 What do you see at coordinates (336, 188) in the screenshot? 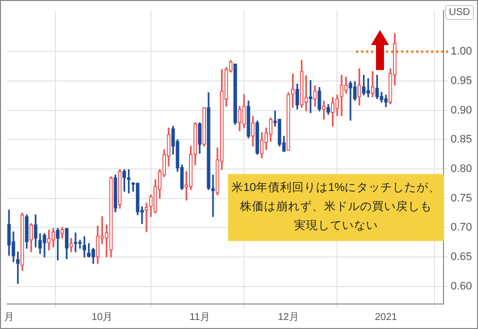
I see `annotation: 米10年債利回りは1%にタッチしたが、` at bounding box center [336, 188].